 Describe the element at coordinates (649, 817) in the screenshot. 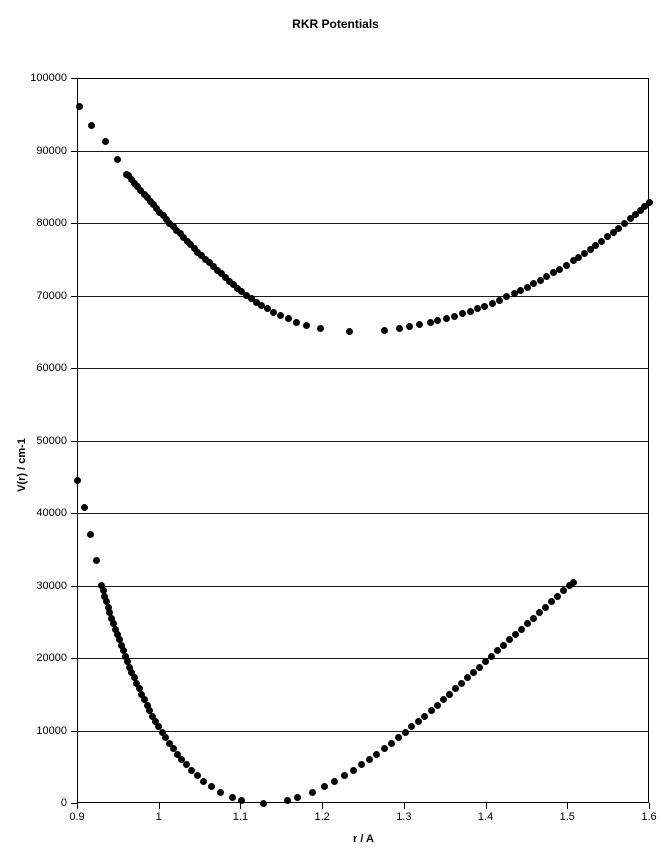

I see `x-tick-label: 1.6` at that location.